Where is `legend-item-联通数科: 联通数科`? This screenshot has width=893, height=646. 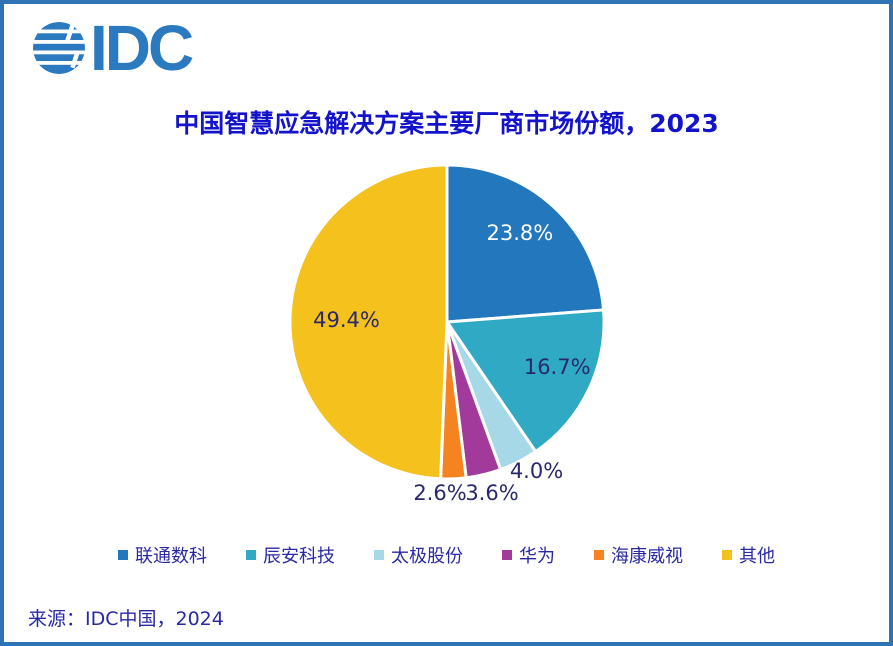
legend-item-联通数科: 联通数科 is located at coordinates (162, 555).